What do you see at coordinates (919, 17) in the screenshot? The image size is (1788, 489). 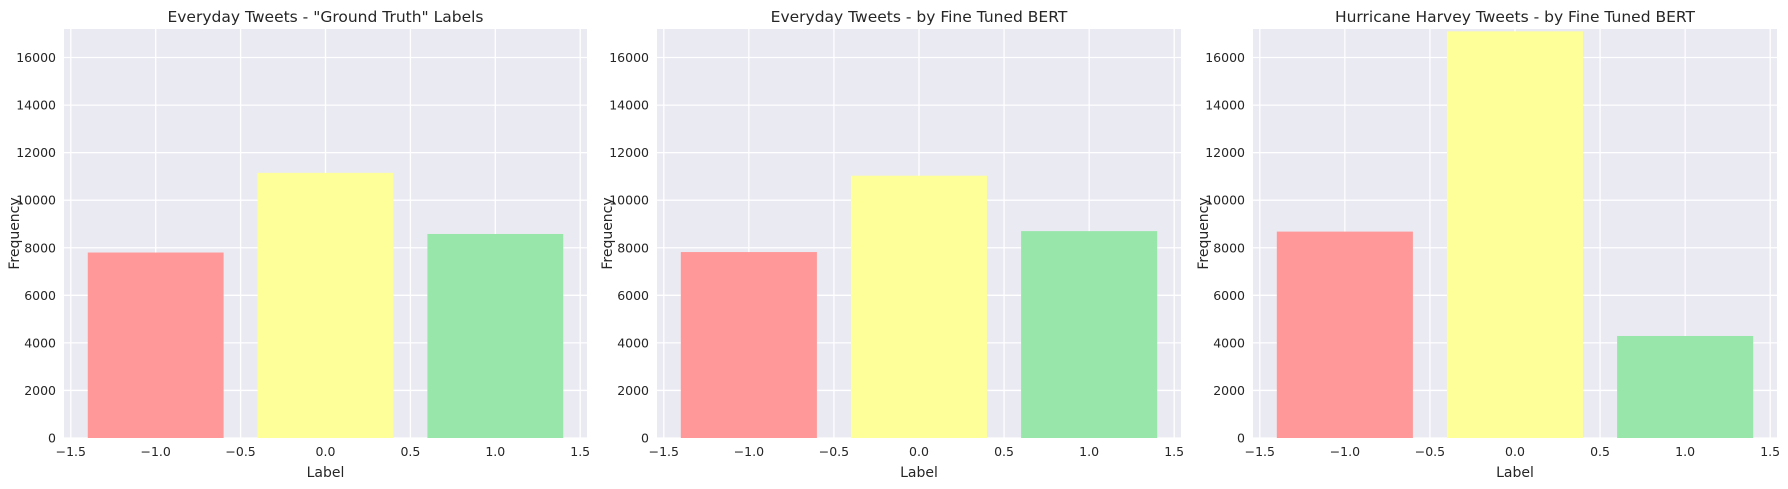 I see `chart-title: Everyday Tweets - by Fine Tuned BERT` at bounding box center [919, 17].